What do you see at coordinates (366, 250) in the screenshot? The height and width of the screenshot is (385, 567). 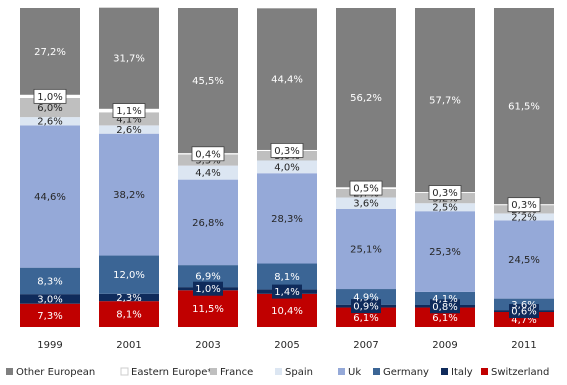 I see `value-label: 25,1%` at bounding box center [366, 250].